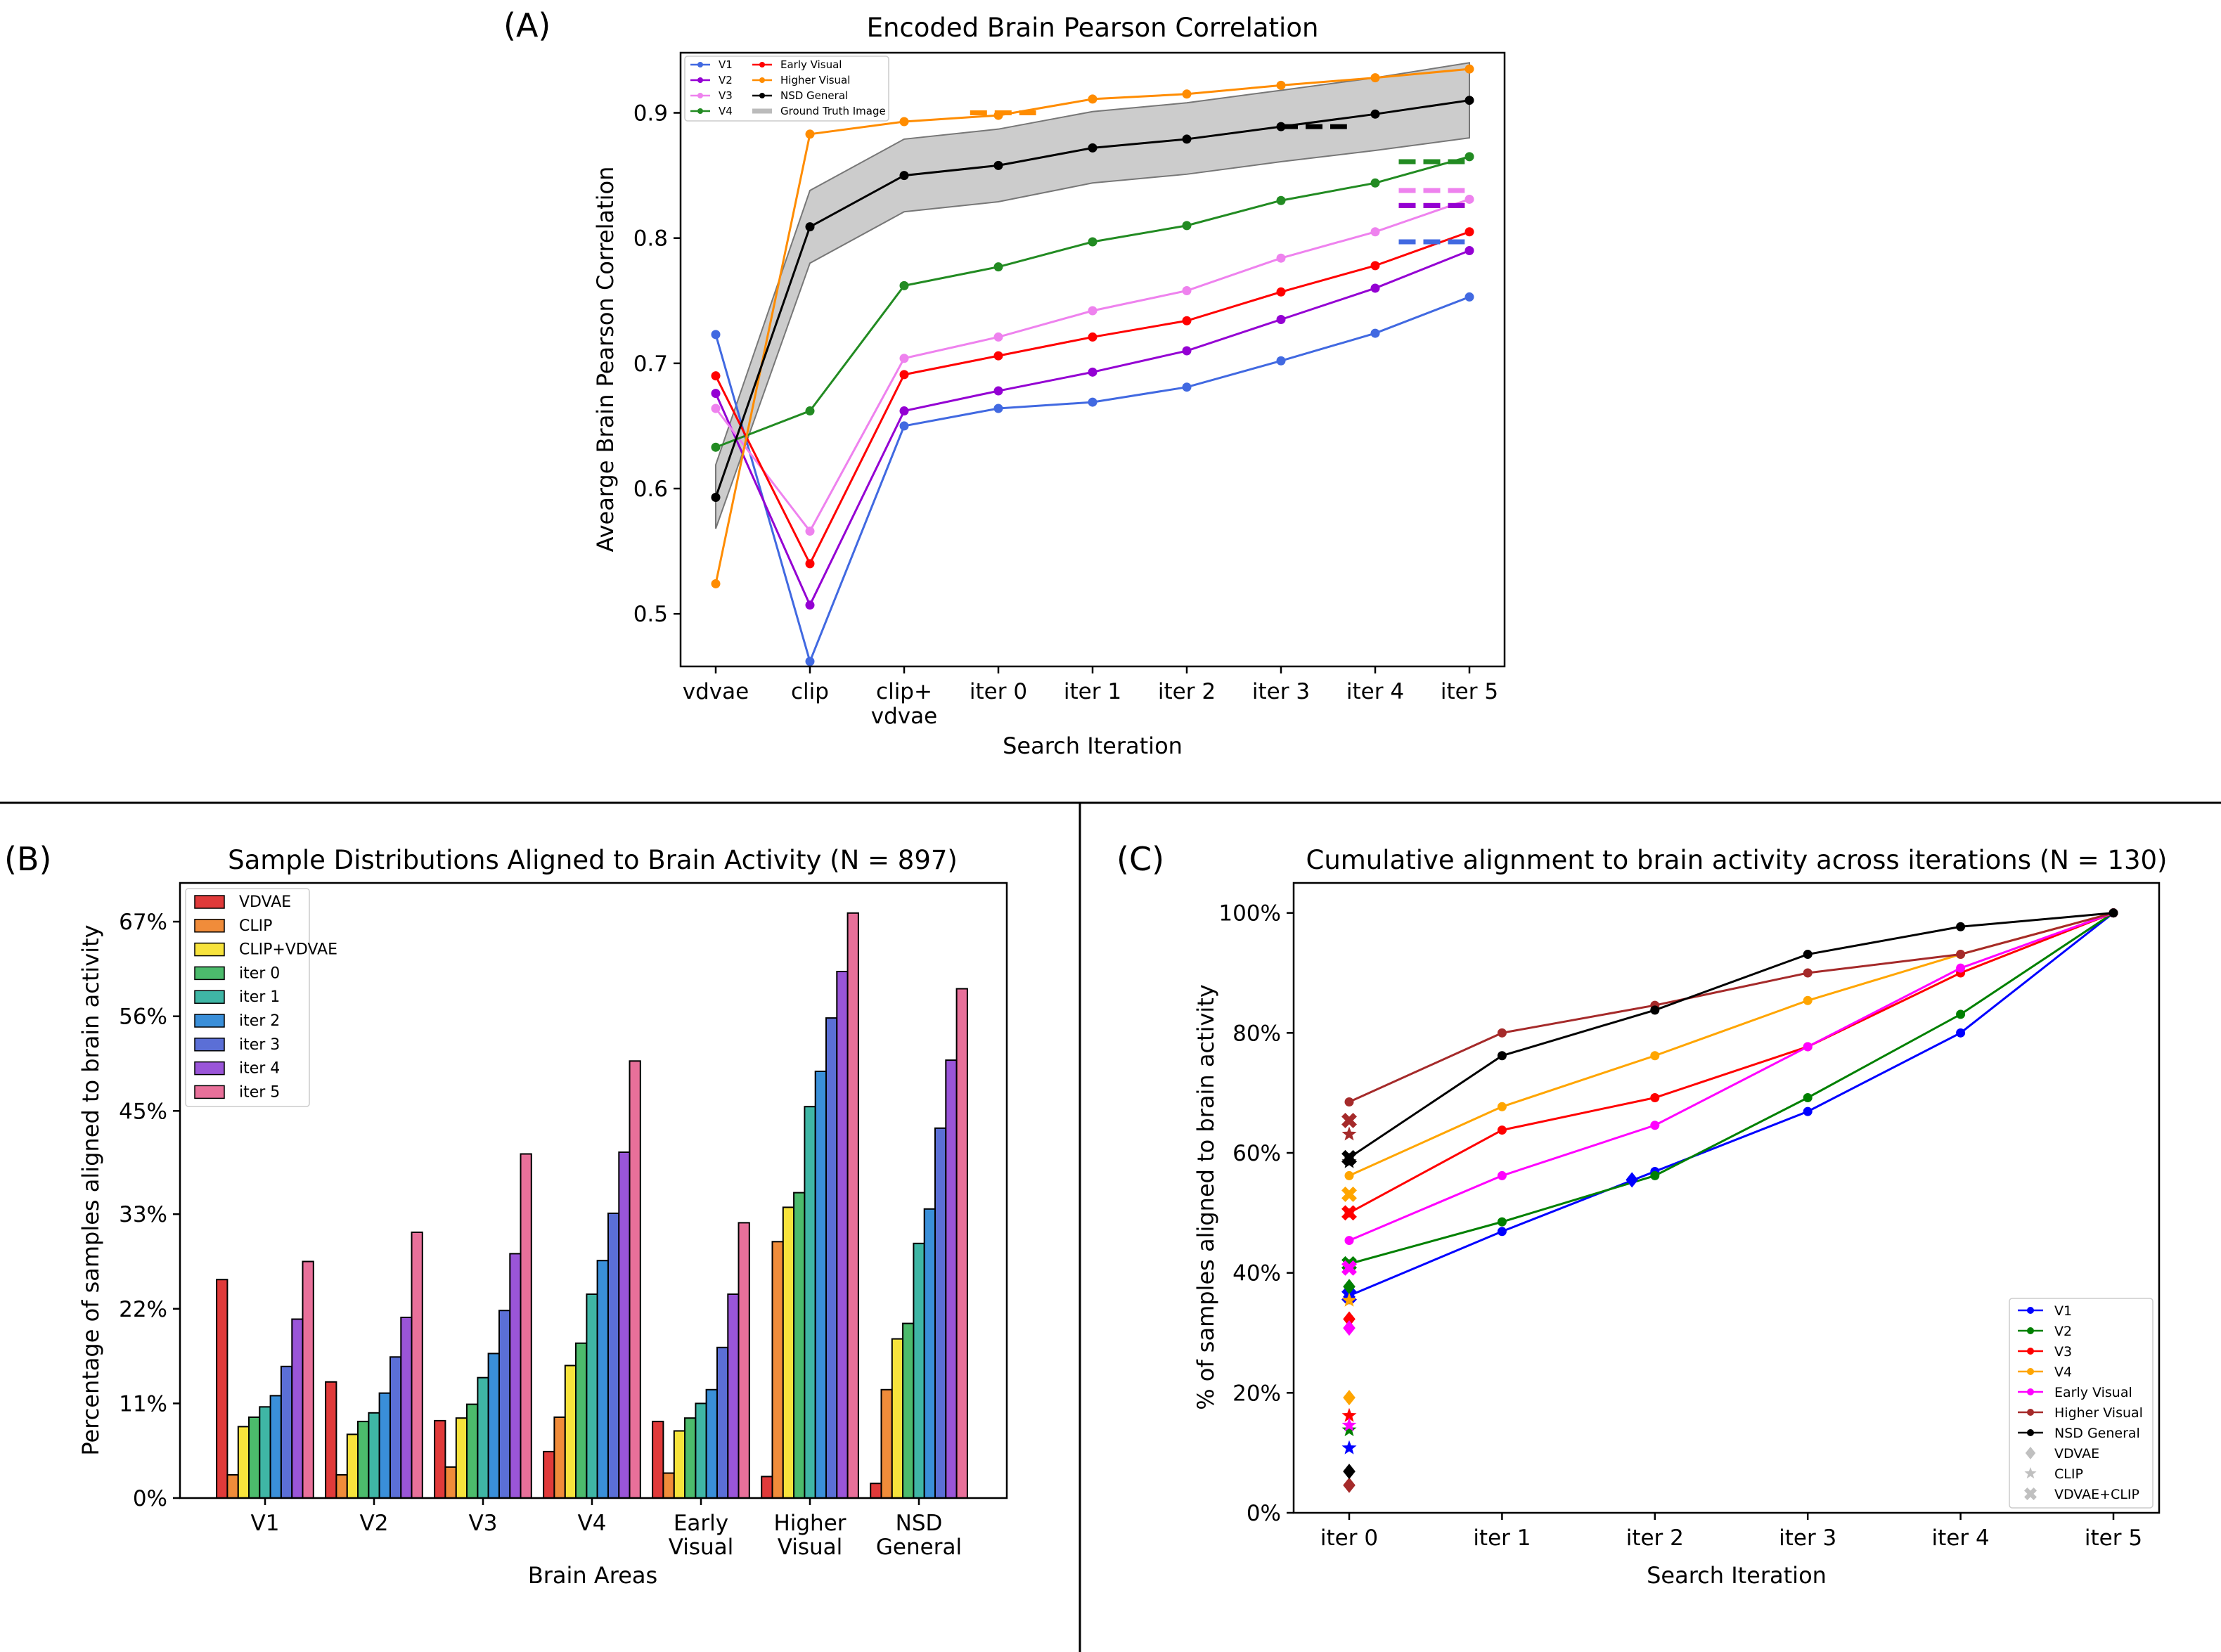 The width and height of the screenshot is (2221, 1652). I want to click on y-tick-label: 22%, so click(143, 1309).